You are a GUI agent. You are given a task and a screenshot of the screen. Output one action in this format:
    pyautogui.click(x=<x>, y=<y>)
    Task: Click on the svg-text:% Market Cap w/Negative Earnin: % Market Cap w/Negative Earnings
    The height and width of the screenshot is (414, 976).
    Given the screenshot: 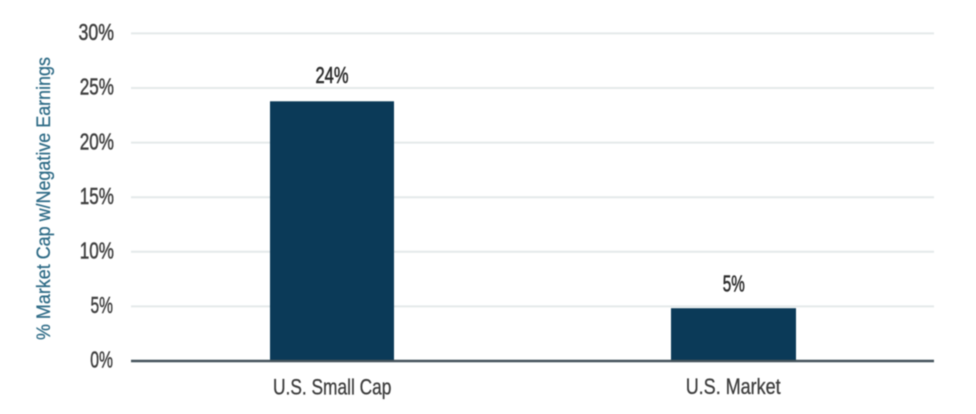 What is the action you would take?
    pyautogui.click(x=44, y=198)
    